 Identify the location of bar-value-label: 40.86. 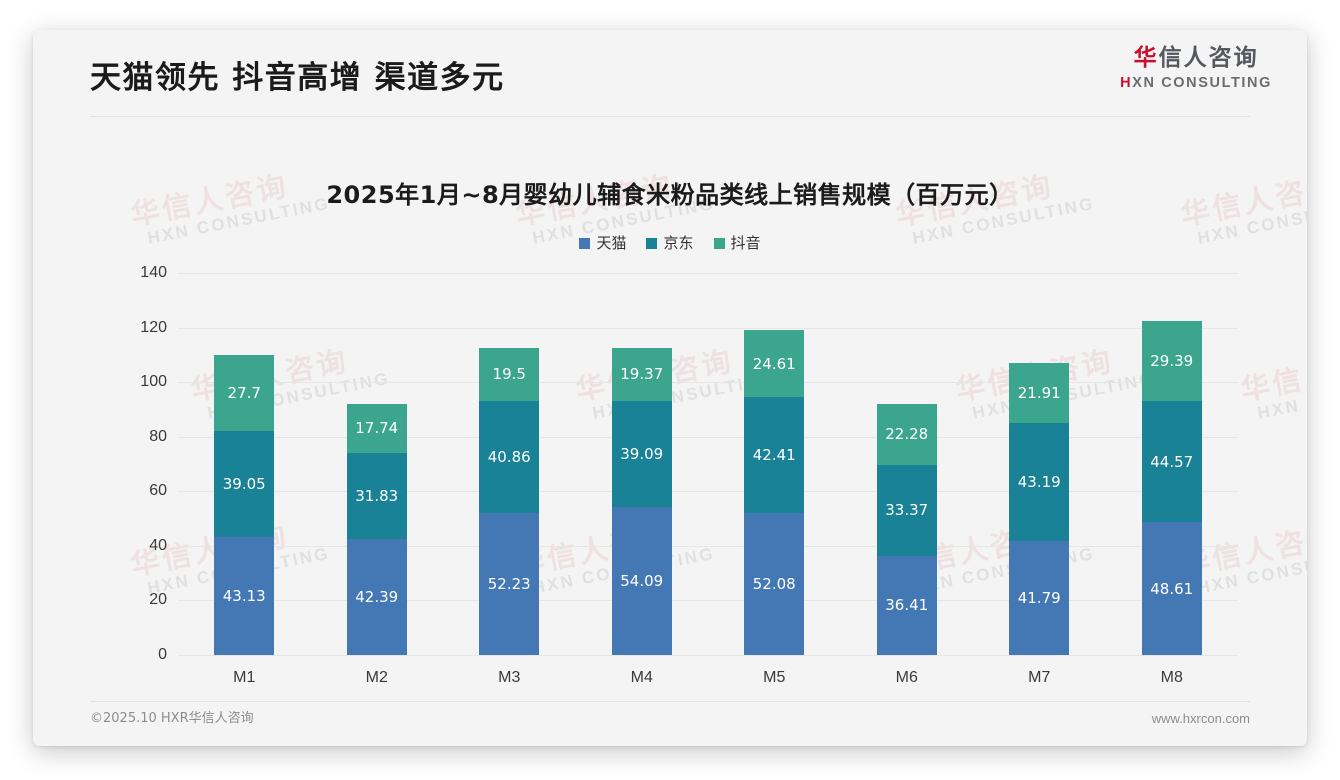
(509, 456).